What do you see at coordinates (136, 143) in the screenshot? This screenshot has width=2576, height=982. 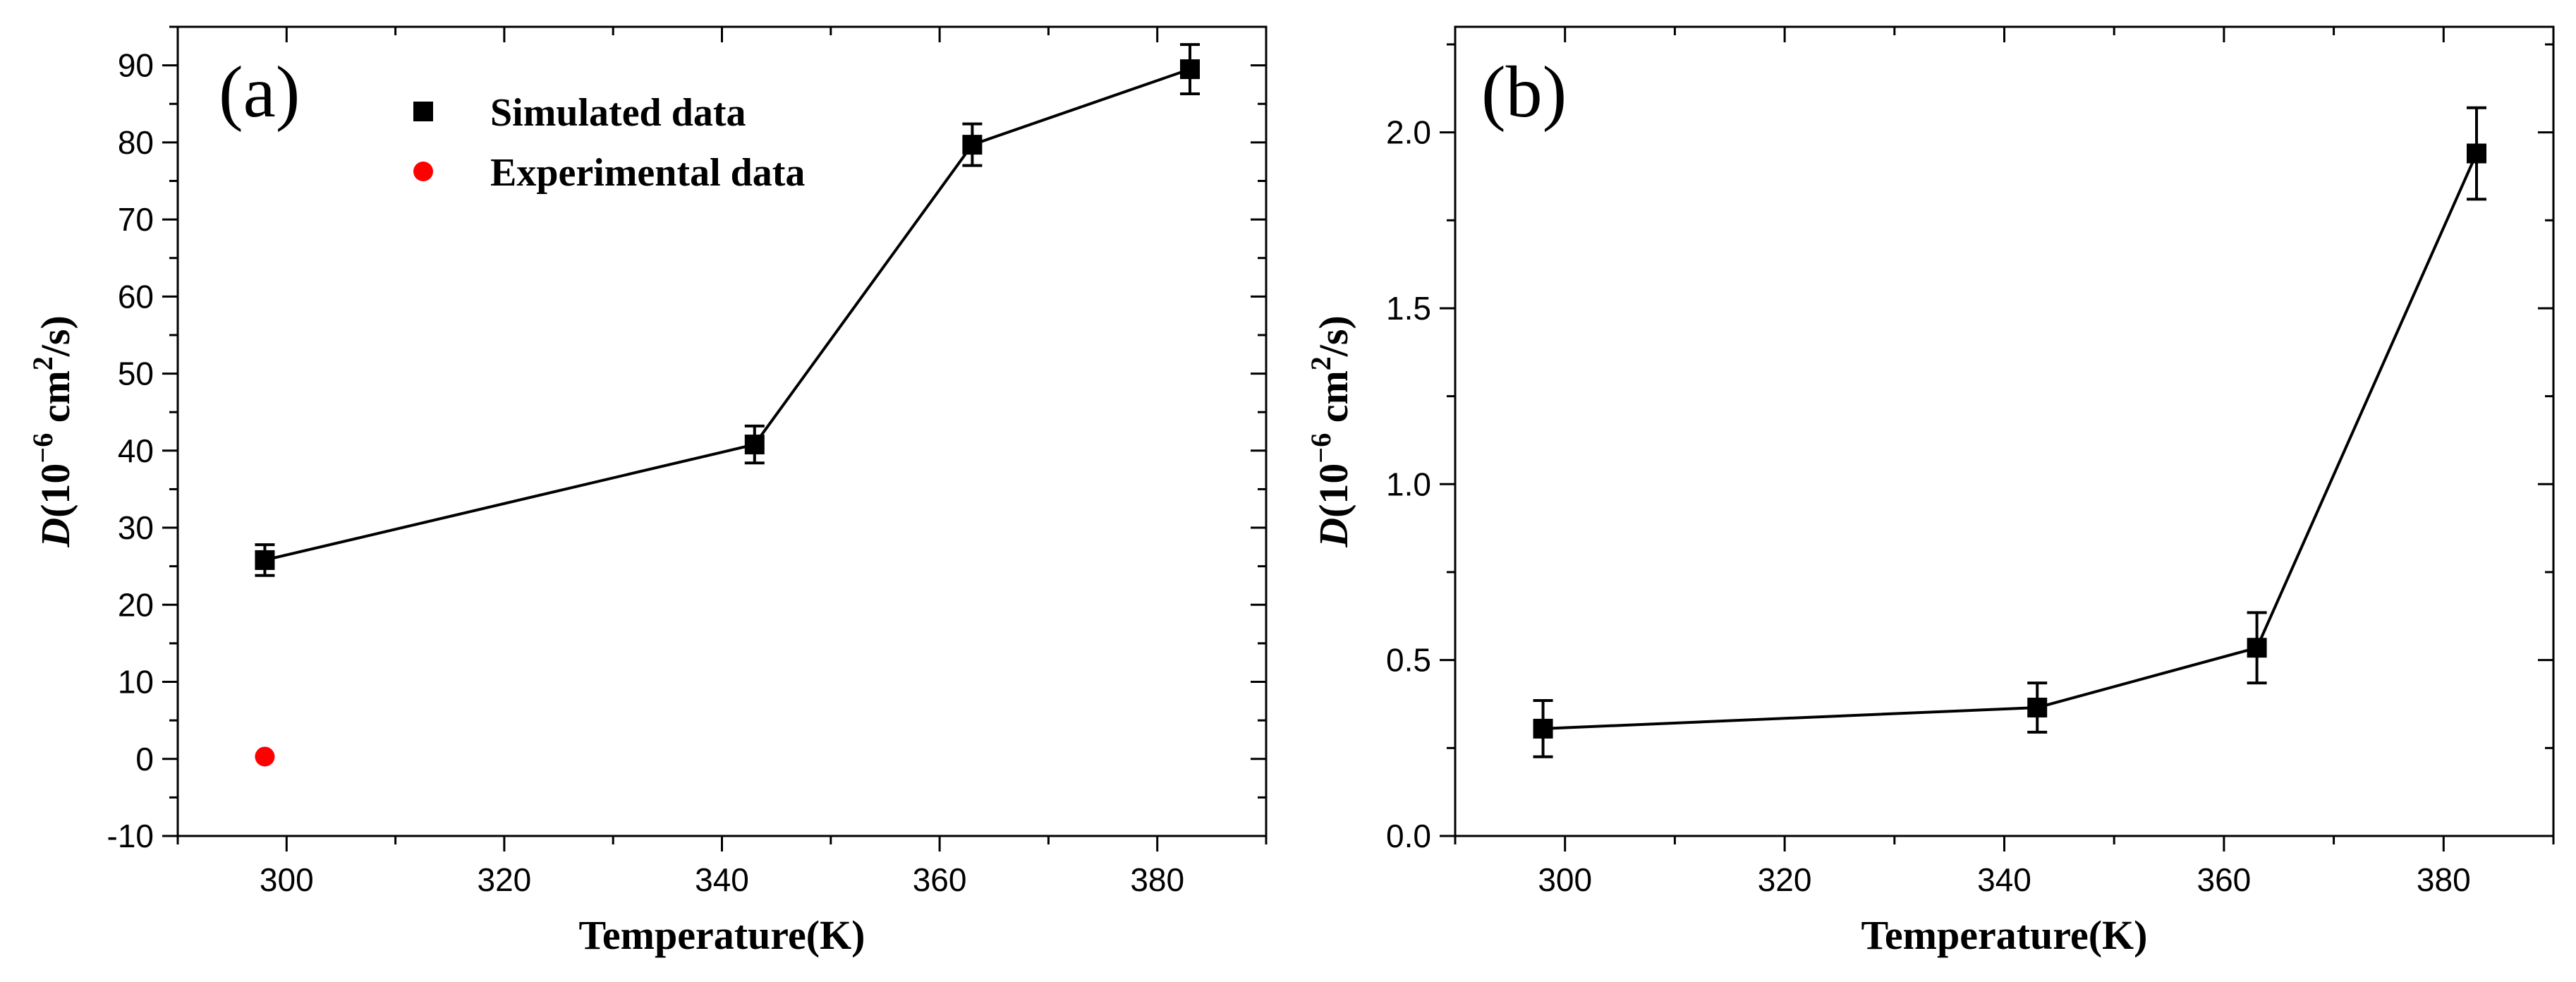 I see `y-tick-label: 80` at bounding box center [136, 143].